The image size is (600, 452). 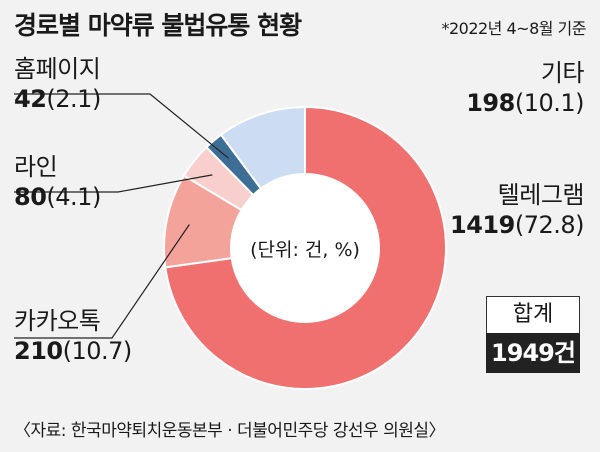 I want to click on center-unit-label: (단위: 건, %), so click(x=305, y=250).